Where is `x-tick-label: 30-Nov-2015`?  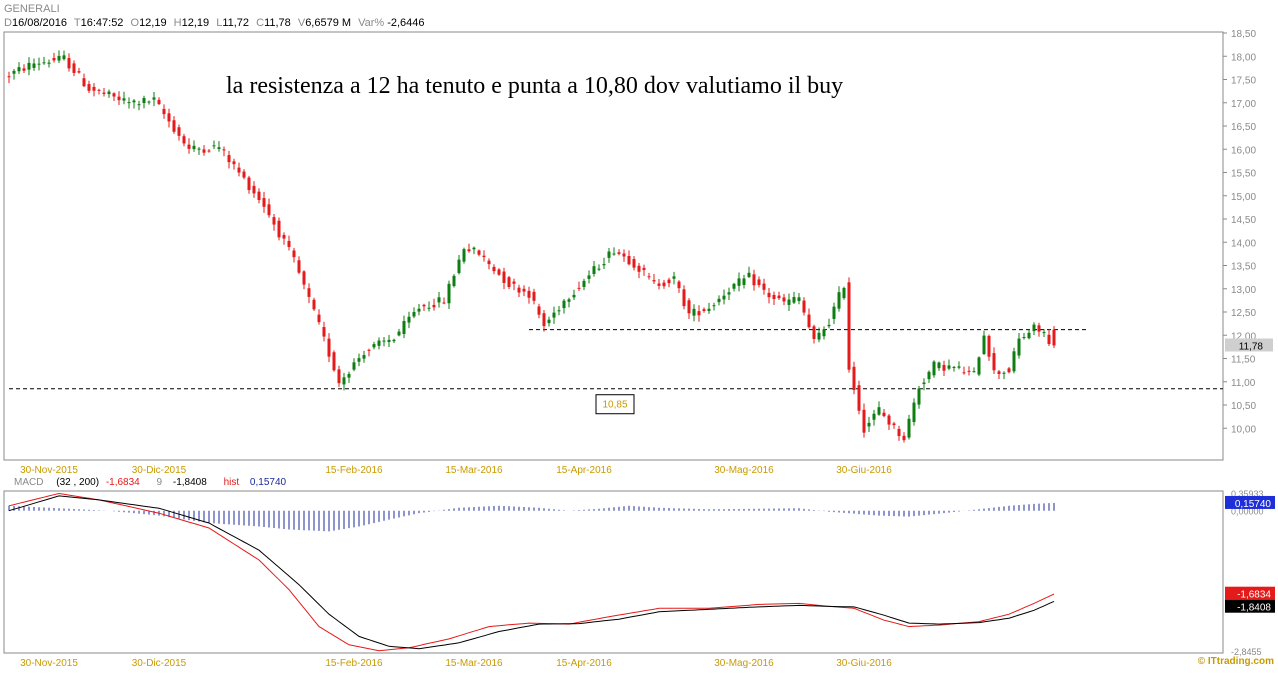 x-tick-label: 30-Nov-2015 is located at coordinates (49, 663).